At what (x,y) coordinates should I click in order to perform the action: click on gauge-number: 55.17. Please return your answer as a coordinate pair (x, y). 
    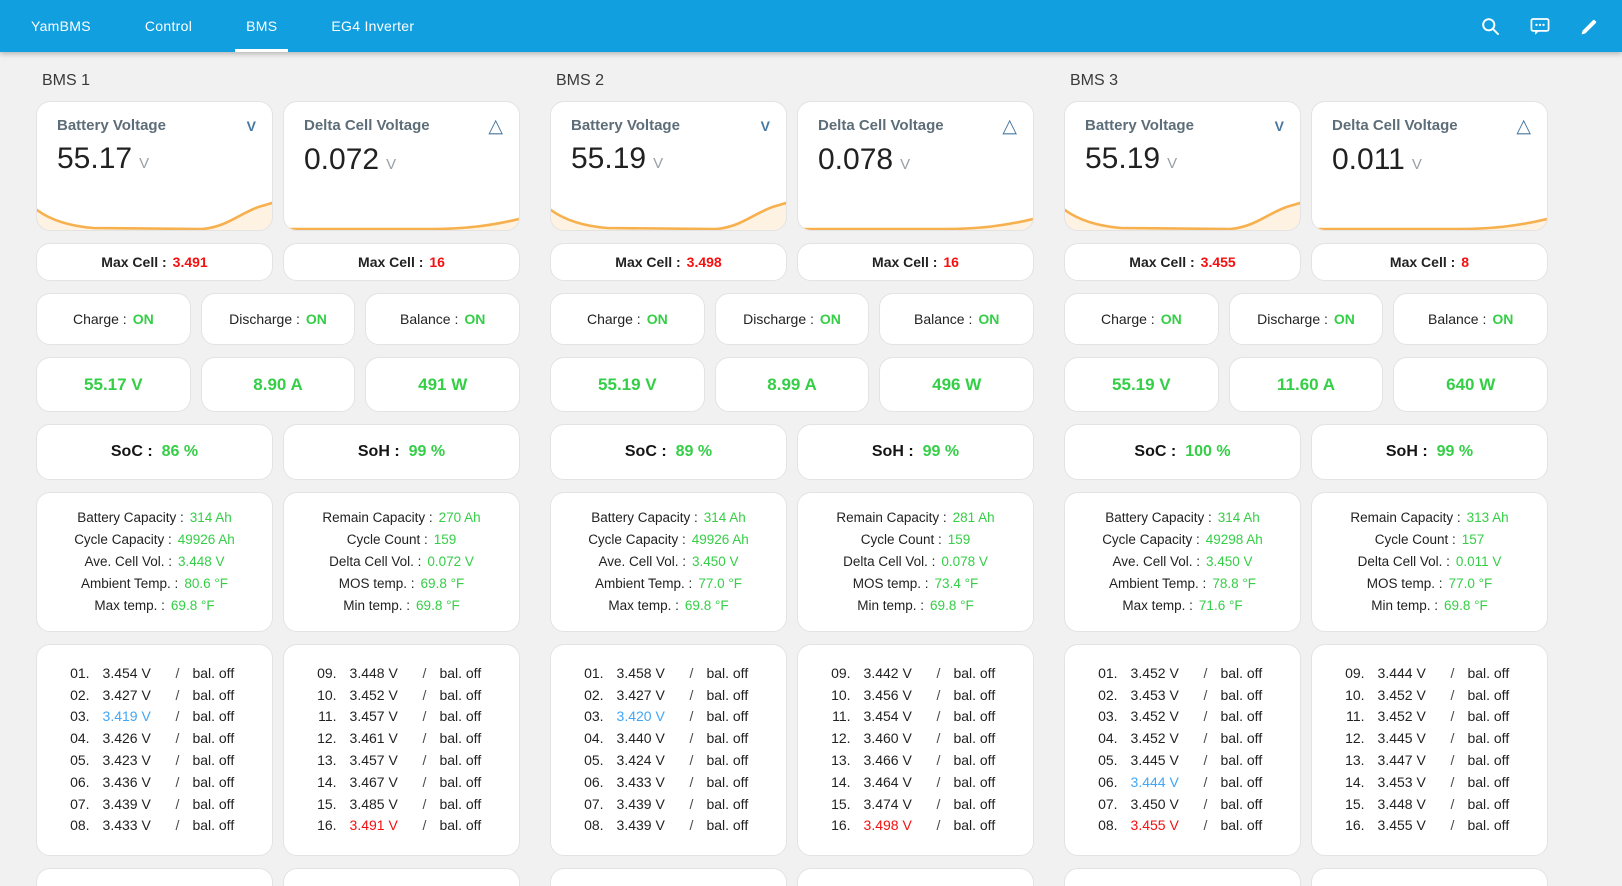
    Looking at the image, I should click on (95, 158).